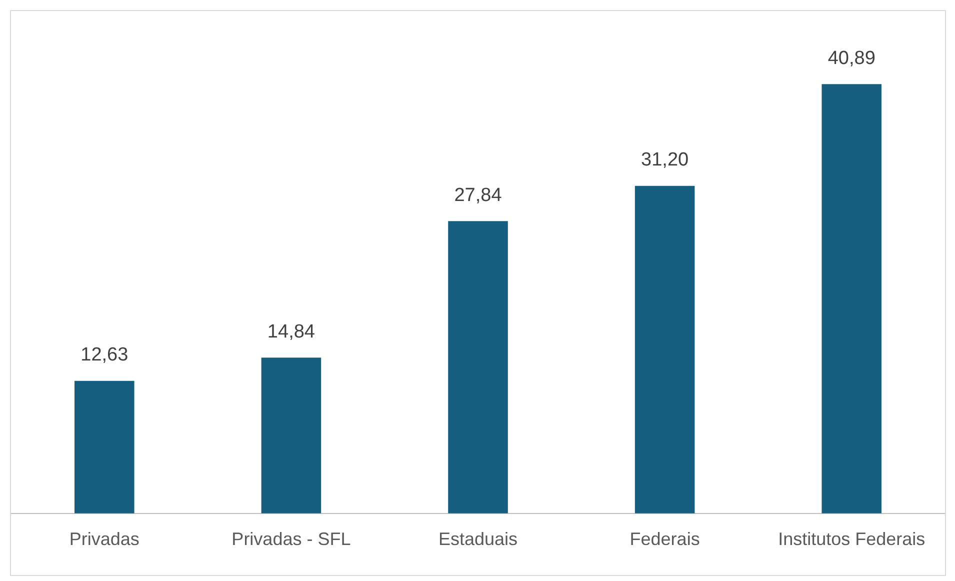 This screenshot has height=581, width=955. Describe the element at coordinates (852, 58) in the screenshot. I see `data-label: 40,89` at that location.